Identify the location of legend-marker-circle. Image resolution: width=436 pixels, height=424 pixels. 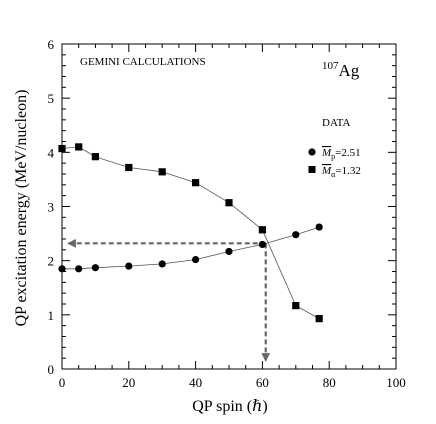
(312, 152).